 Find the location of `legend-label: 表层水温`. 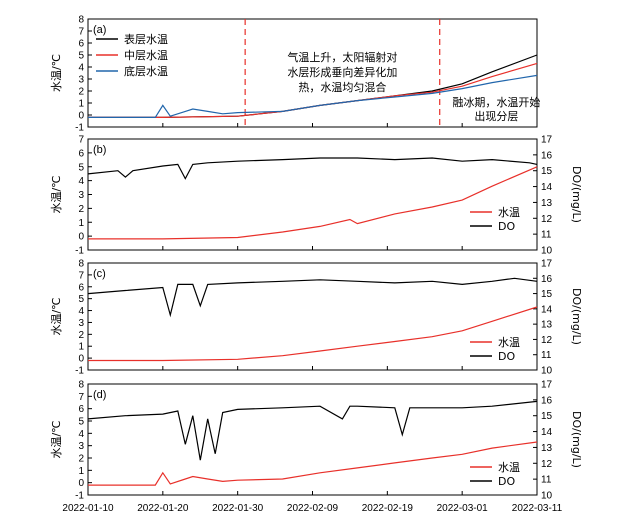

legend-label: 表层水温 is located at coordinates (146, 39).